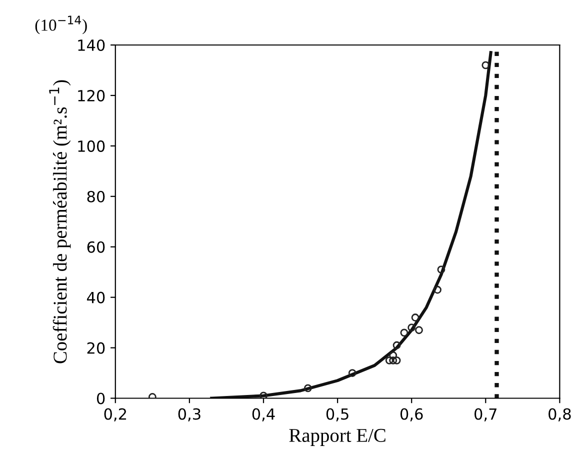 The image size is (577, 450). I want to click on x-tick-label: 0,7, so click(485, 415).